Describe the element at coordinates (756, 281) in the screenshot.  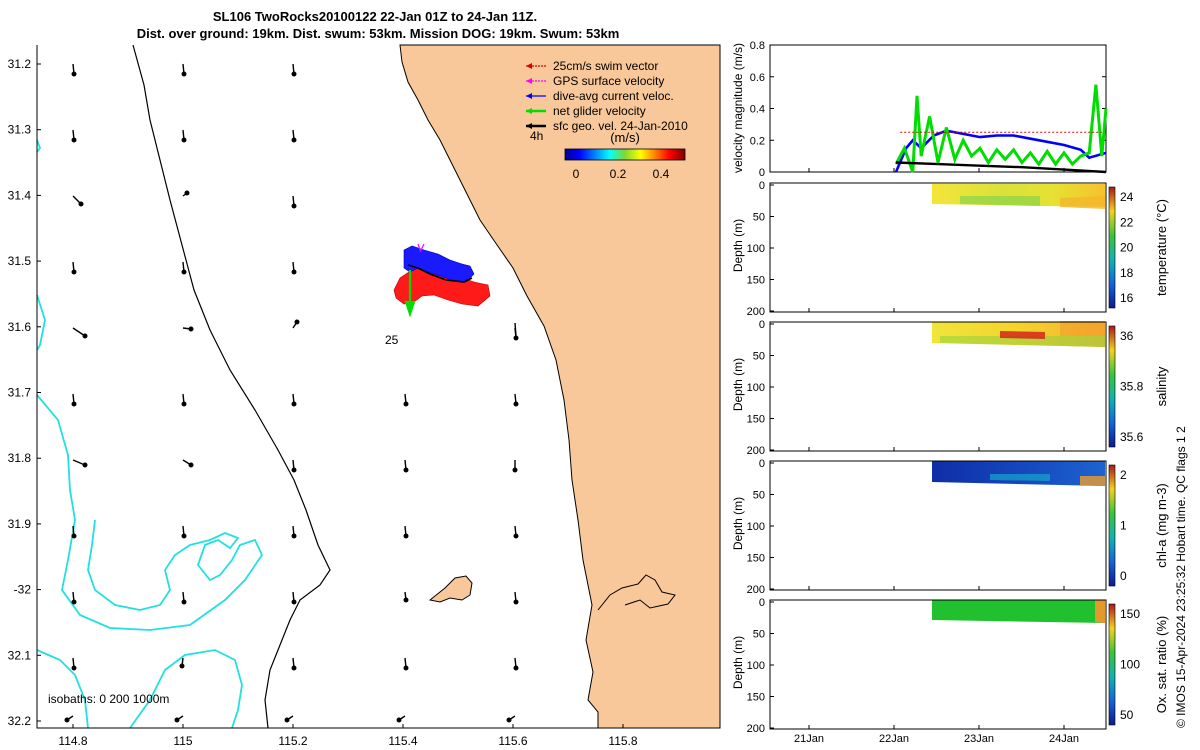
I see `temp-depth-label: 150` at that location.